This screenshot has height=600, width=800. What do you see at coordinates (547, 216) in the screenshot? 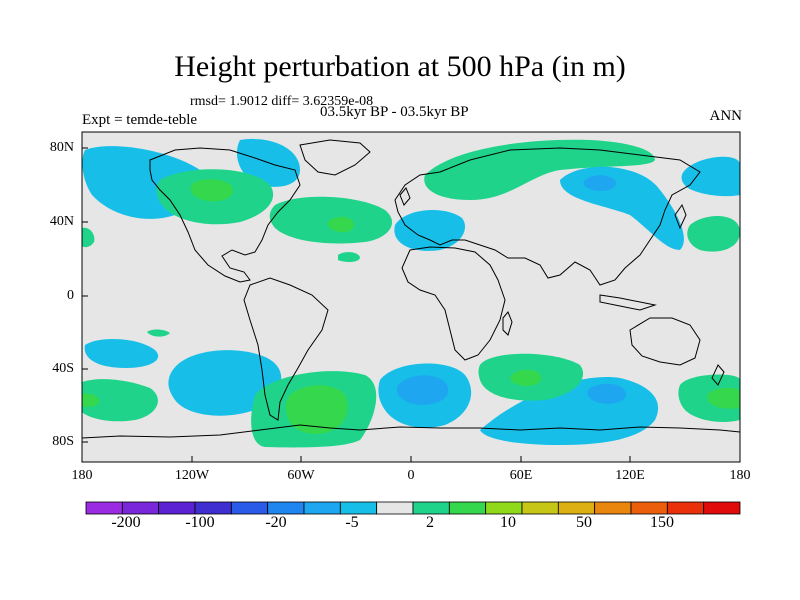
I see `coastline-eurasia` at bounding box center [547, 216].